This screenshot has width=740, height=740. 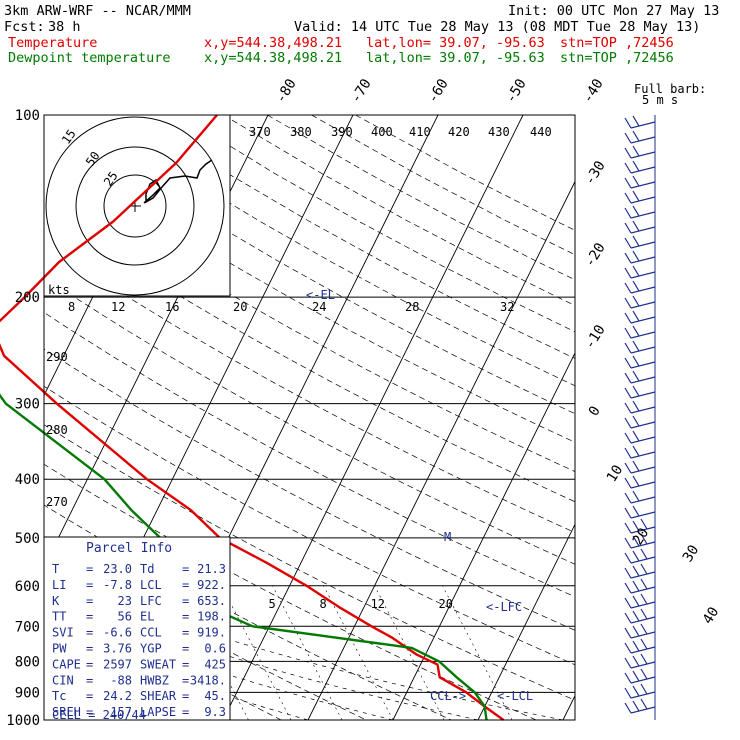 What do you see at coordinates (541, 132) in the screenshot?
I see `theta-label: 440` at bounding box center [541, 132].